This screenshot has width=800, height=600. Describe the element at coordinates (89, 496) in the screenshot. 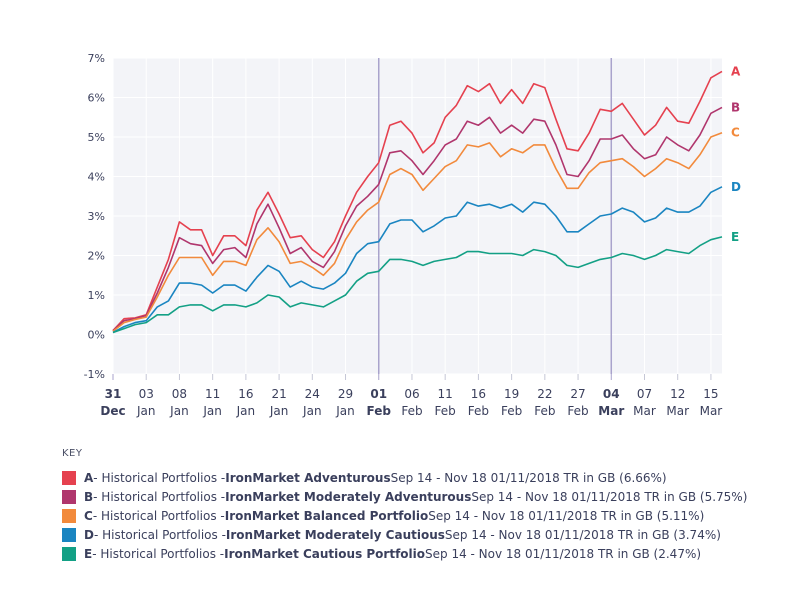

I see `legend-letter: B` at that location.